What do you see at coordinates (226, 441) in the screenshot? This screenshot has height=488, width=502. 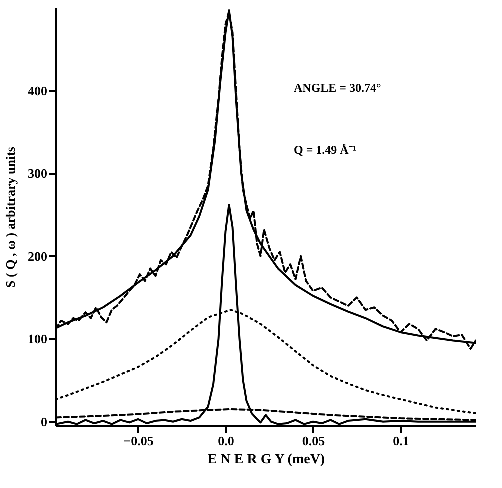 I see `x-tick-label: 0.0` at bounding box center [226, 441].